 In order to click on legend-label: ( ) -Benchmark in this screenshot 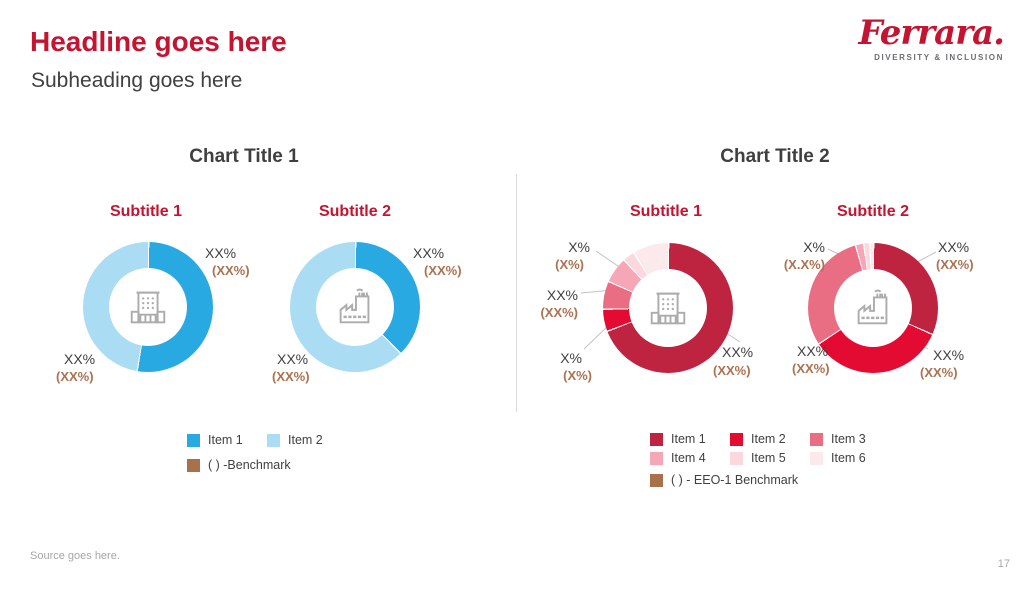, I will do `click(249, 465)`.